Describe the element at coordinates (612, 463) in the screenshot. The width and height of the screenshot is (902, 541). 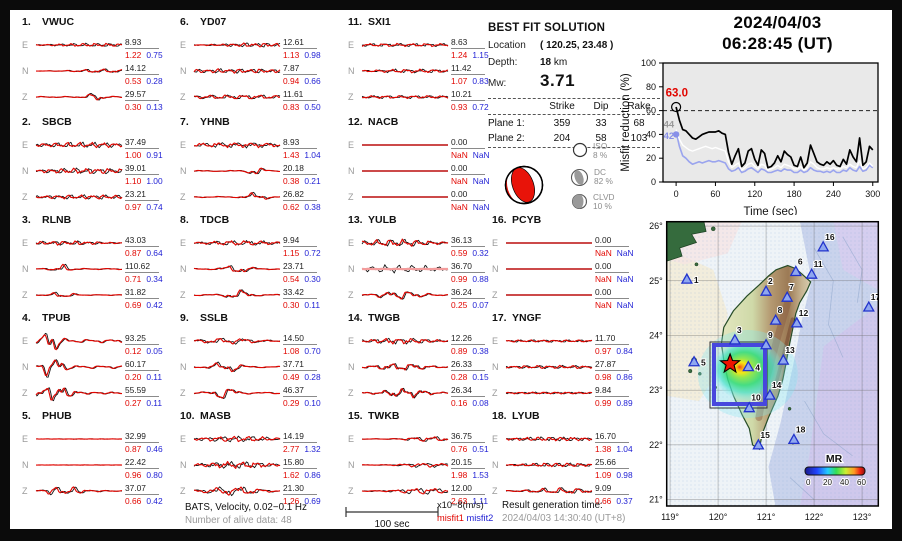
I see `peak-amplitude: 25.66` at that location.